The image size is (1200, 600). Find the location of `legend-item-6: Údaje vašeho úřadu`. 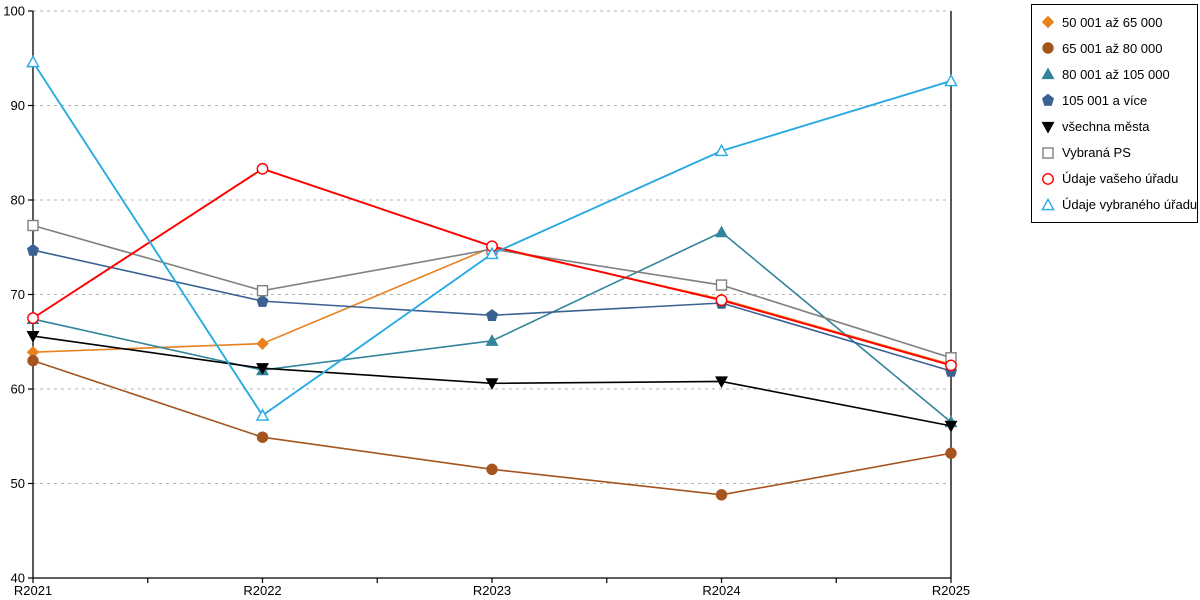

legend-item-6: Údaje vašeho úřadu is located at coordinates (1117, 179).